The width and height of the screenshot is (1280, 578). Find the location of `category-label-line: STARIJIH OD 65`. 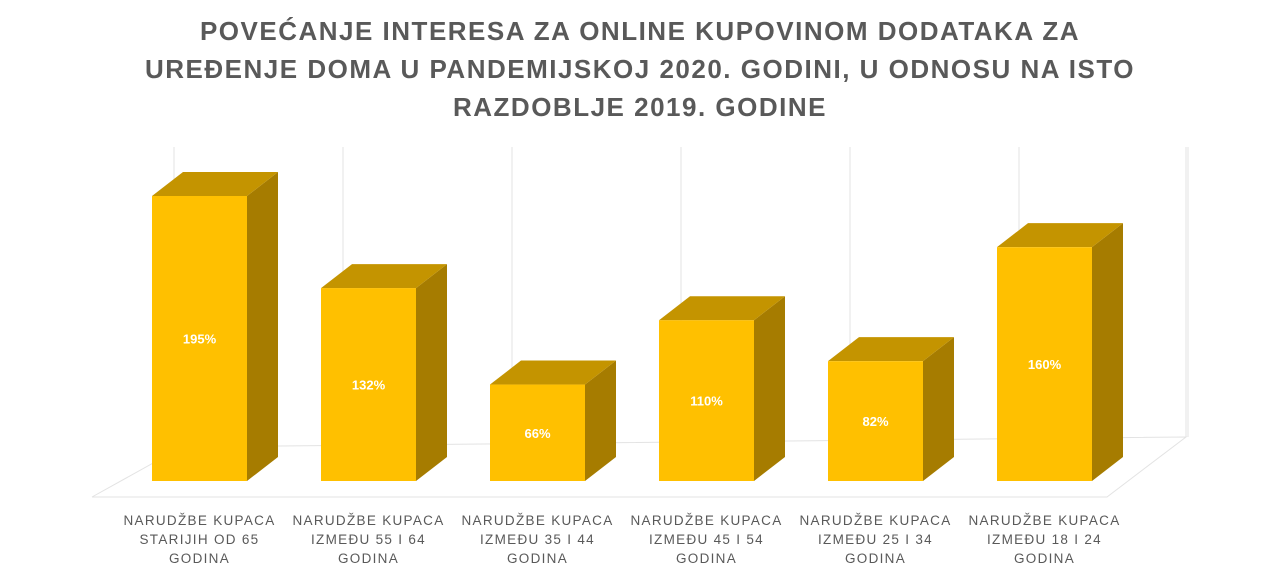

category-label-line: STARIJIH OD 65 is located at coordinates (199, 539).